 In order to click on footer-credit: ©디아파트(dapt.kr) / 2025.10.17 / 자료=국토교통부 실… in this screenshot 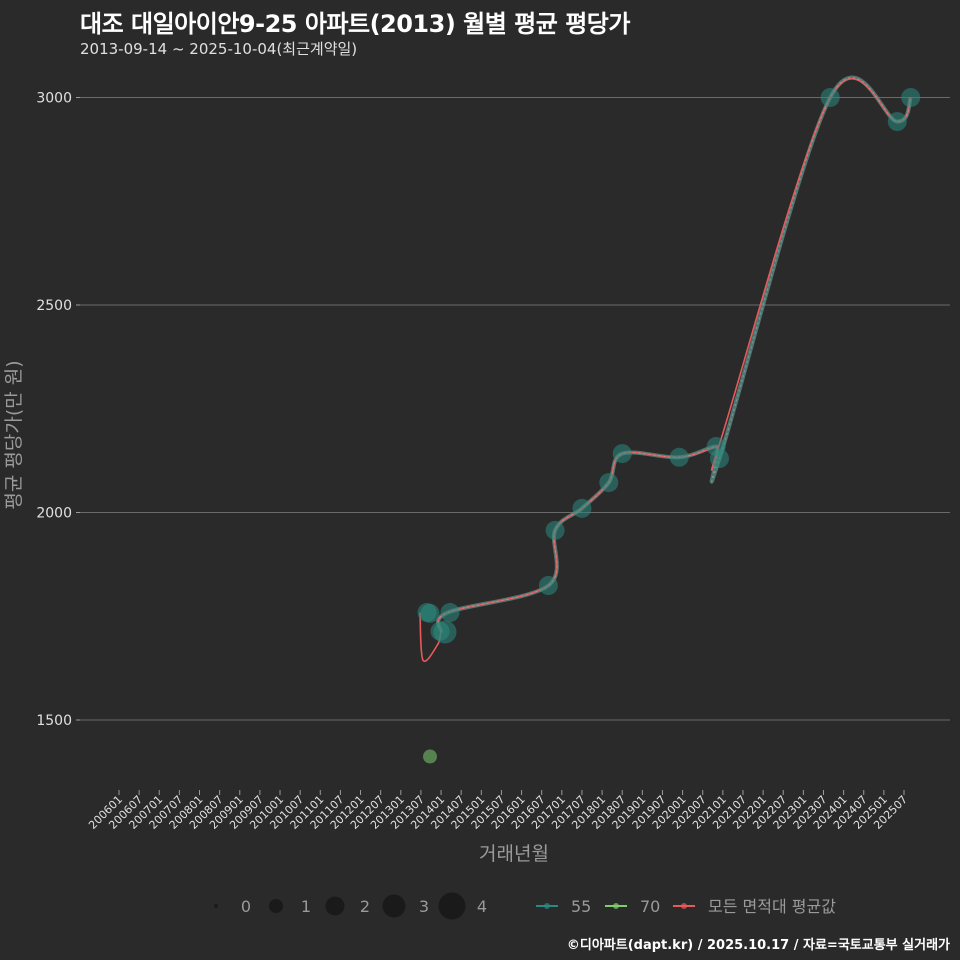, I will do `click(758, 945)`.